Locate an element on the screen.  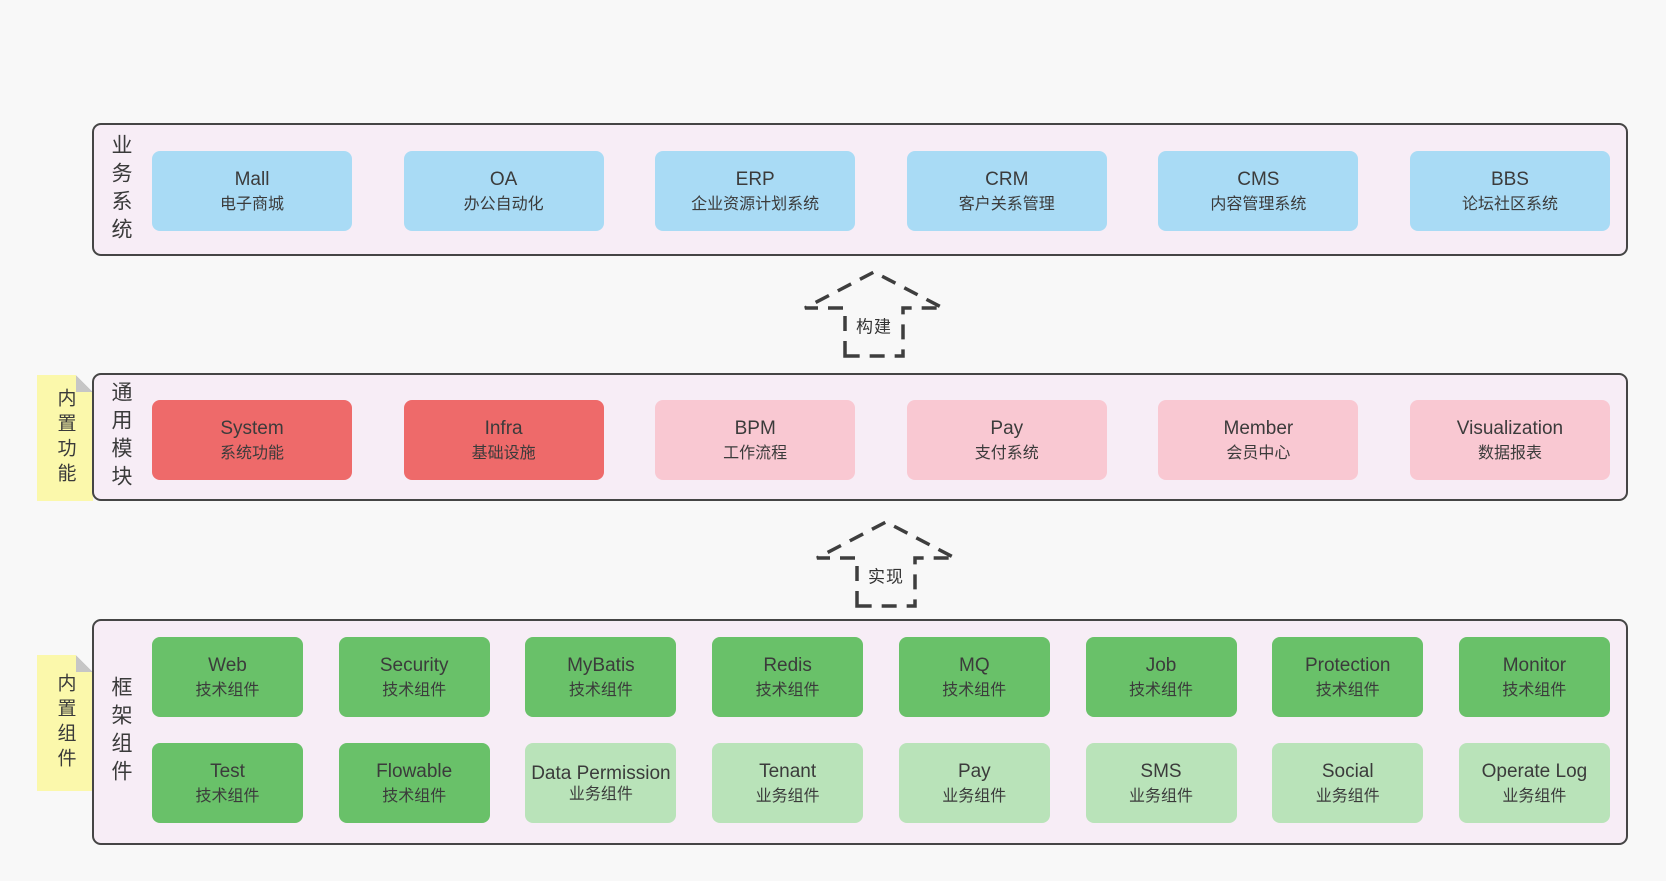
box-bpm: BPM 工作流程 is located at coordinates (755, 440).